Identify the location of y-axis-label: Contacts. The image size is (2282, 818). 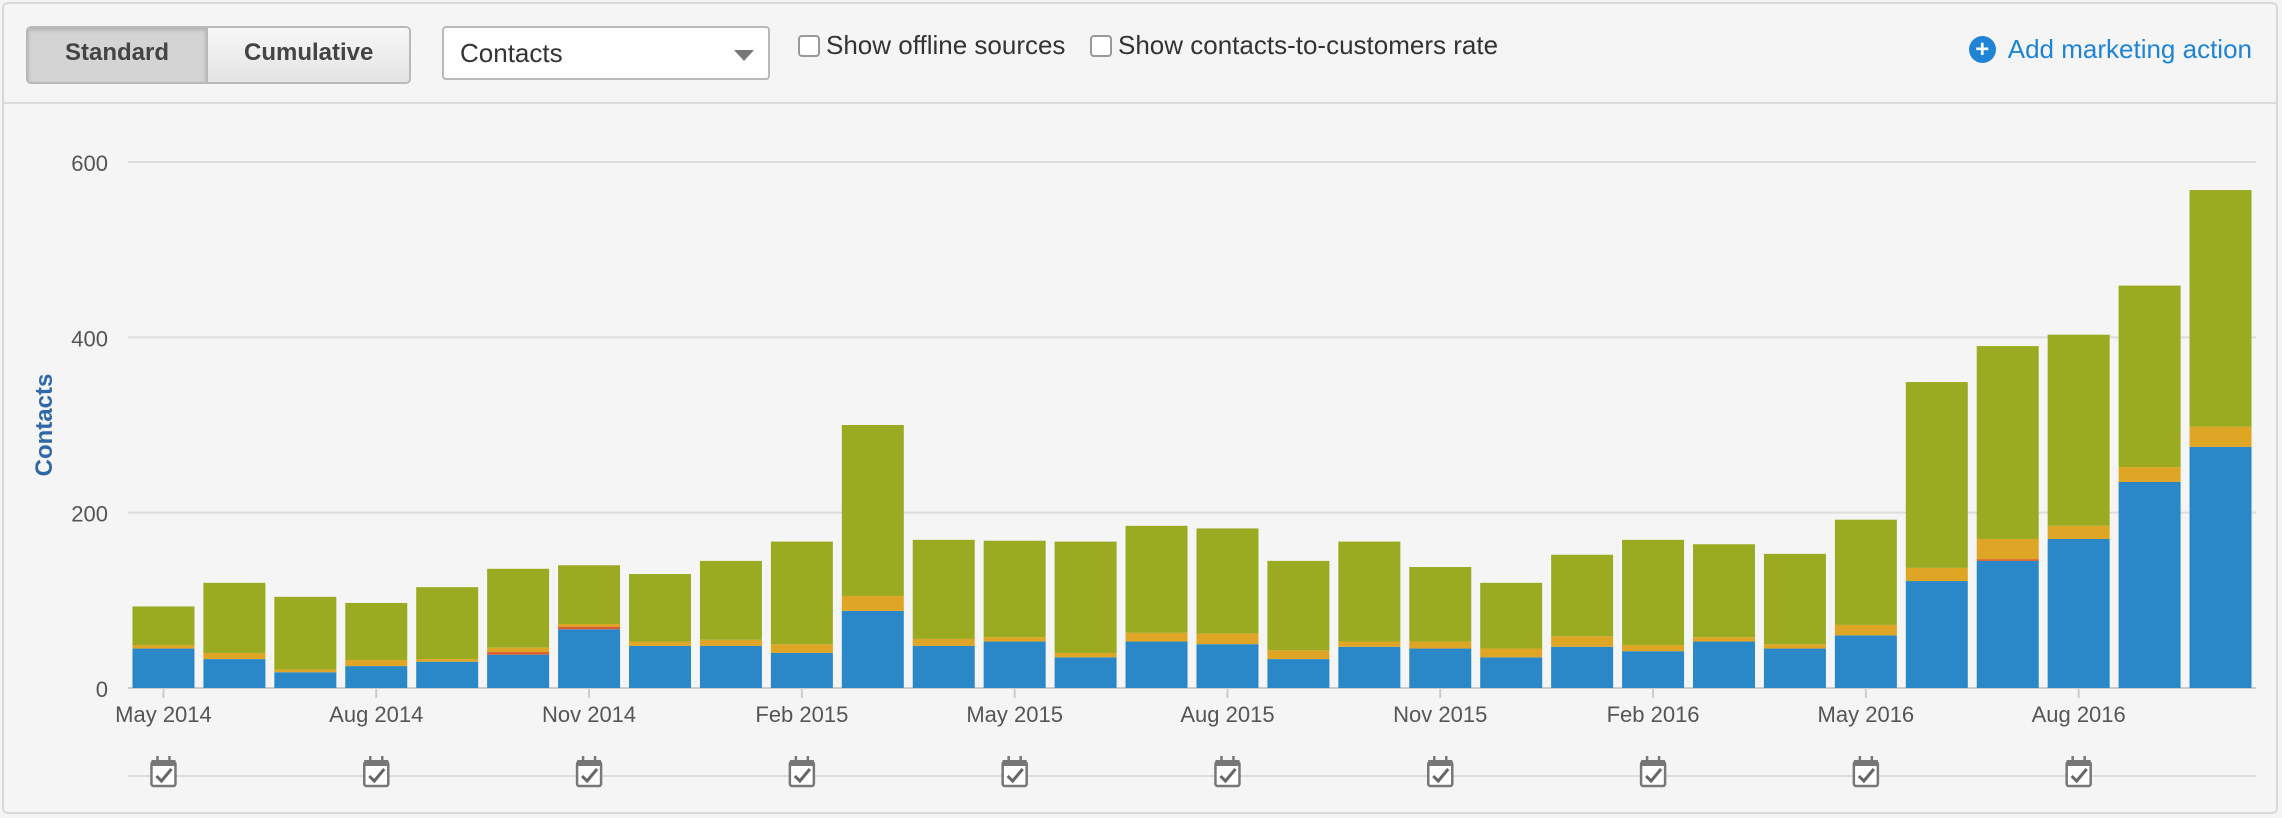
(44, 425).